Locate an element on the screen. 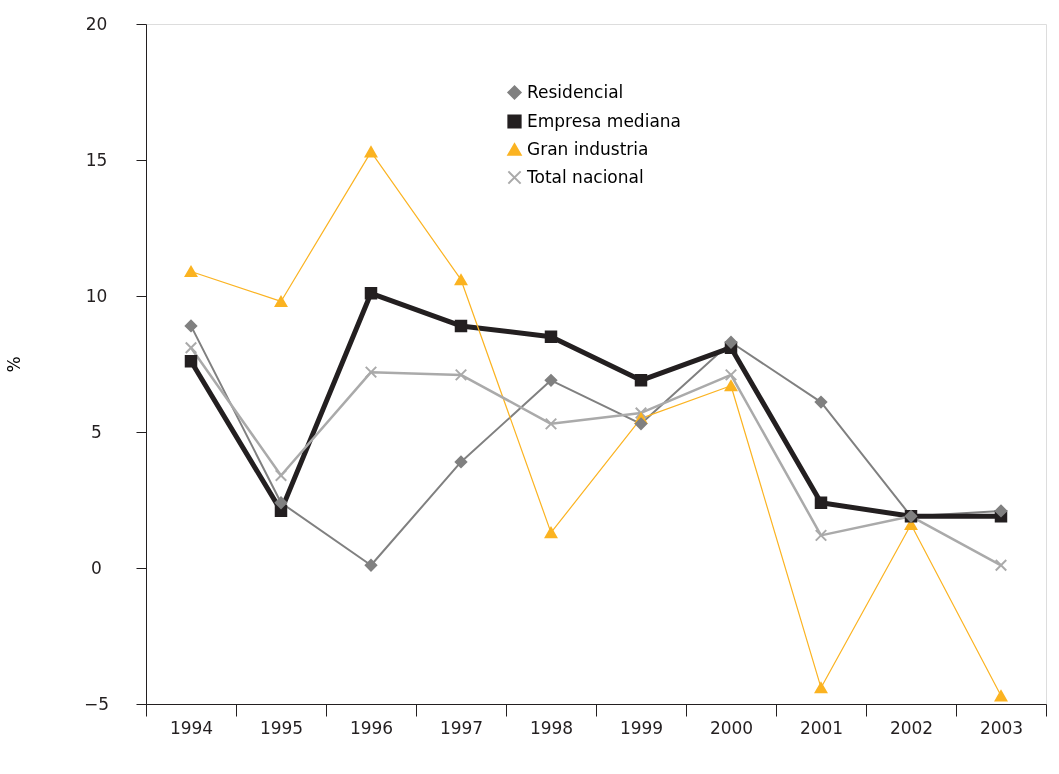  x-tick-label: 1997 is located at coordinates (461, 727).